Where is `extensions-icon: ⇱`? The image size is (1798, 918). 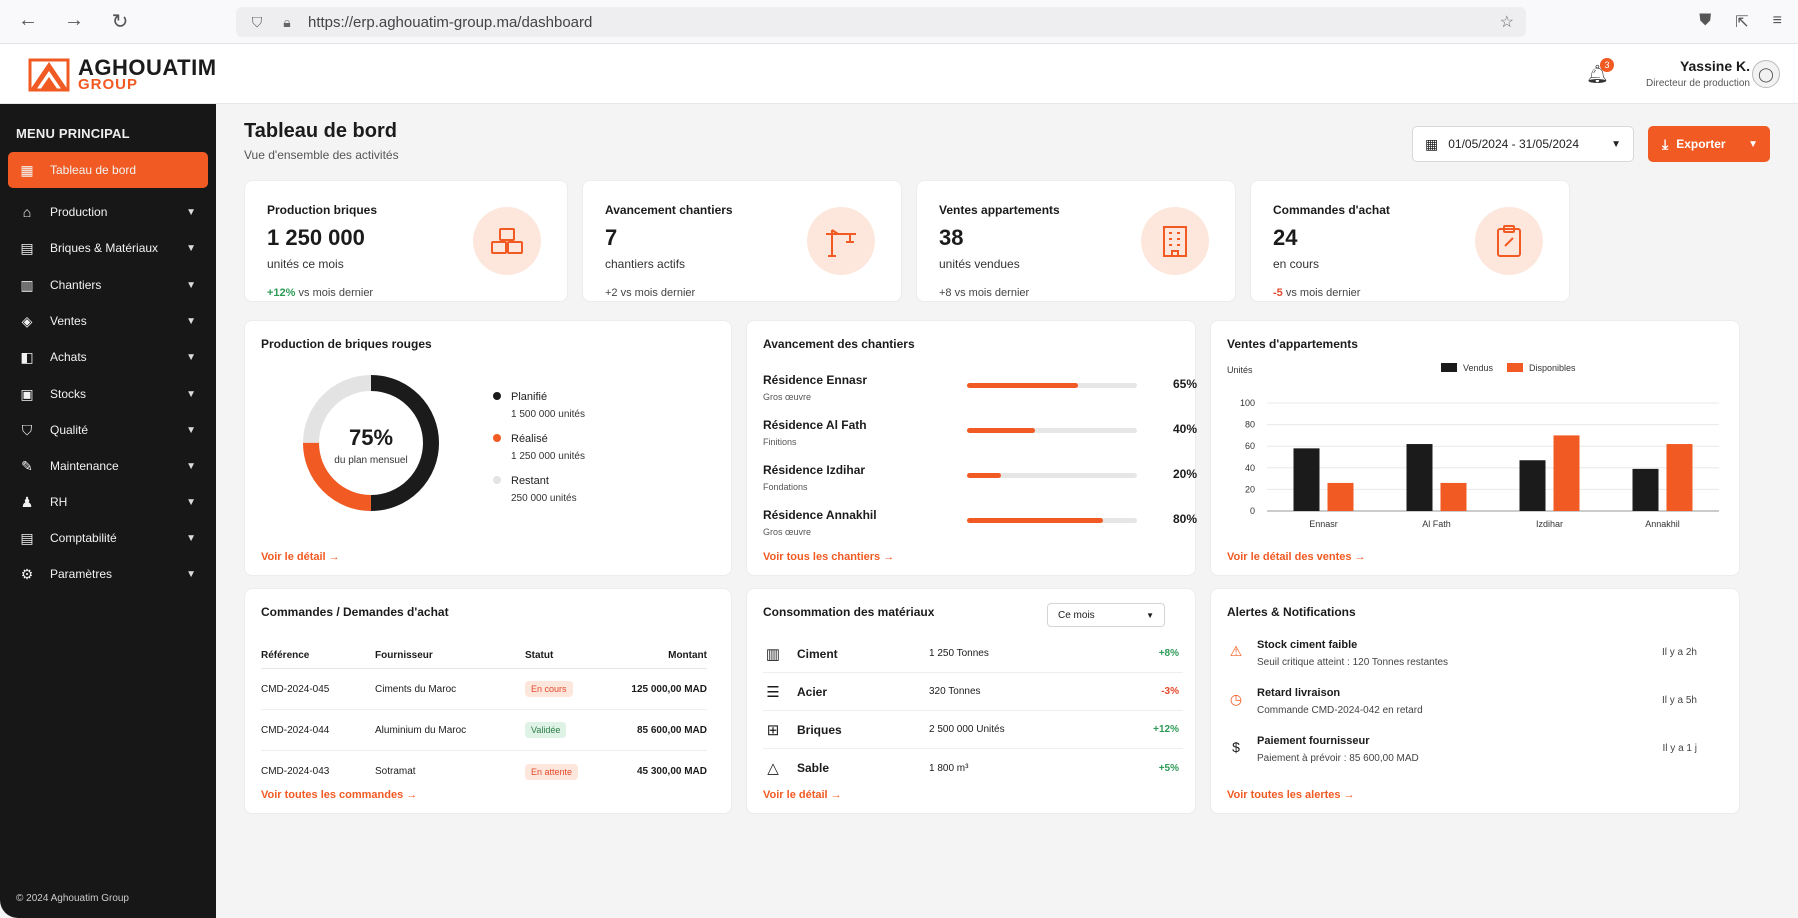
extensions-icon: ⇱ is located at coordinates (1742, 22).